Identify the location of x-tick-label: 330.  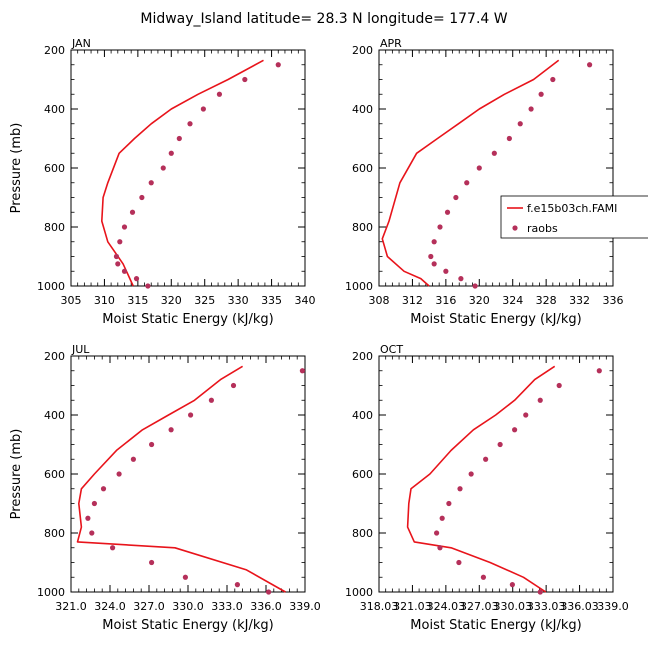
(238, 300).